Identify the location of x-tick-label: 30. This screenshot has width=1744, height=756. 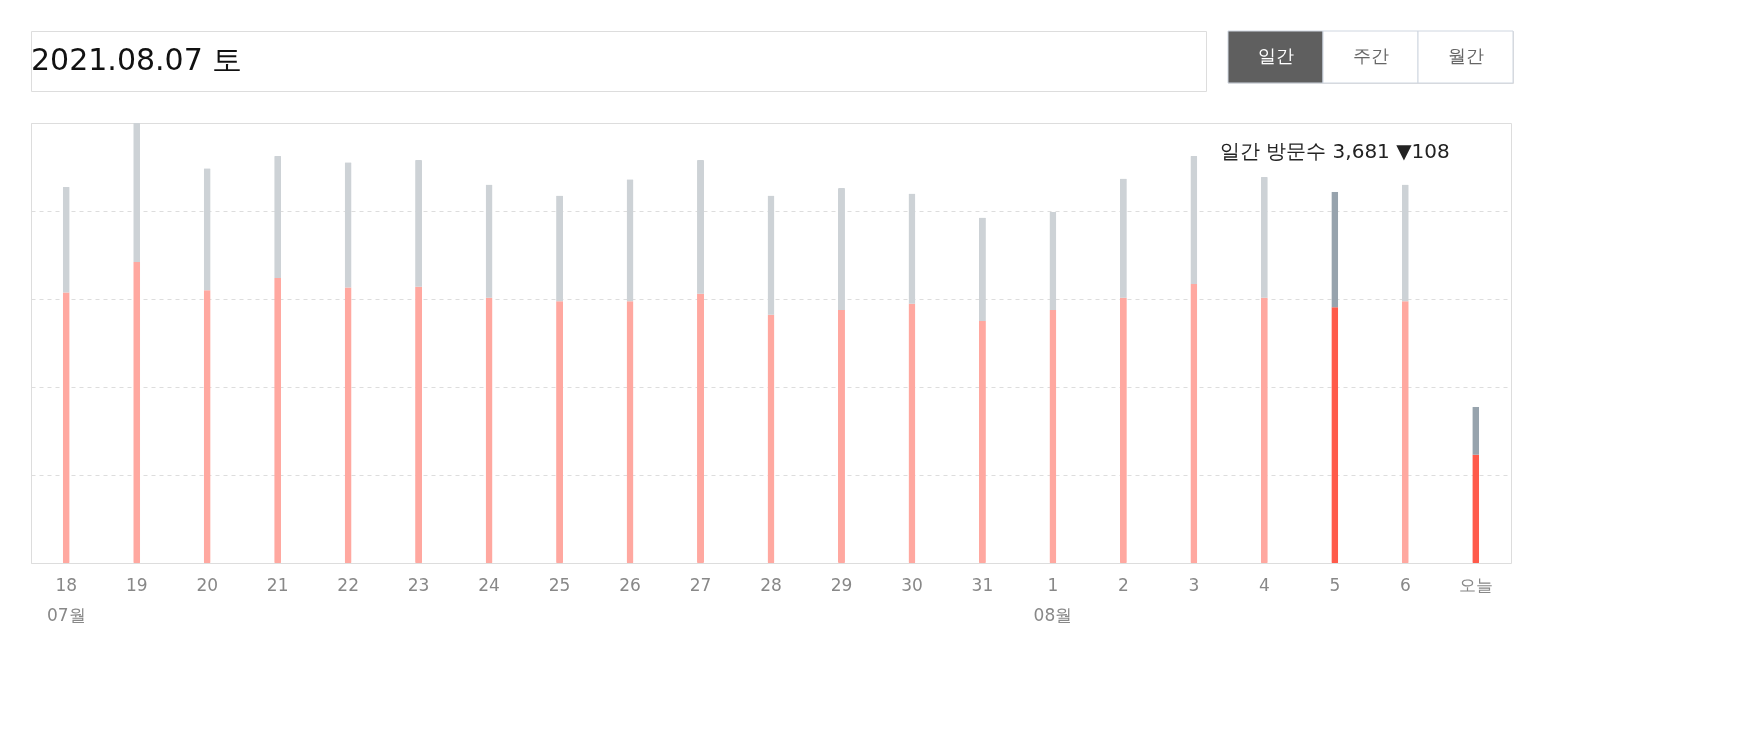
(912, 584).